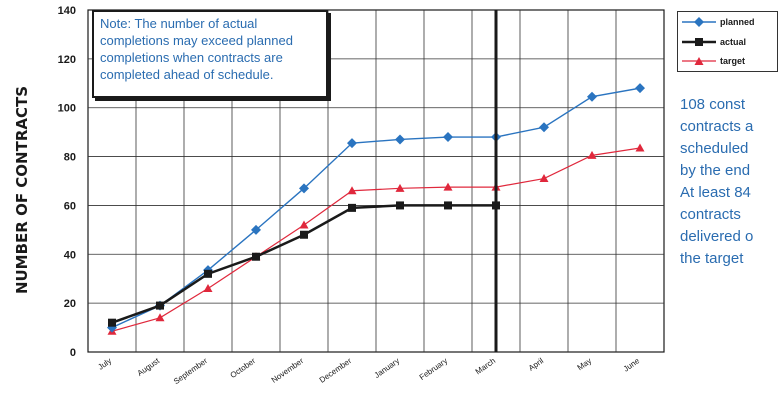 Image resolution: width=778 pixels, height=396 pixels. I want to click on x-tick-label: June, so click(632, 365).